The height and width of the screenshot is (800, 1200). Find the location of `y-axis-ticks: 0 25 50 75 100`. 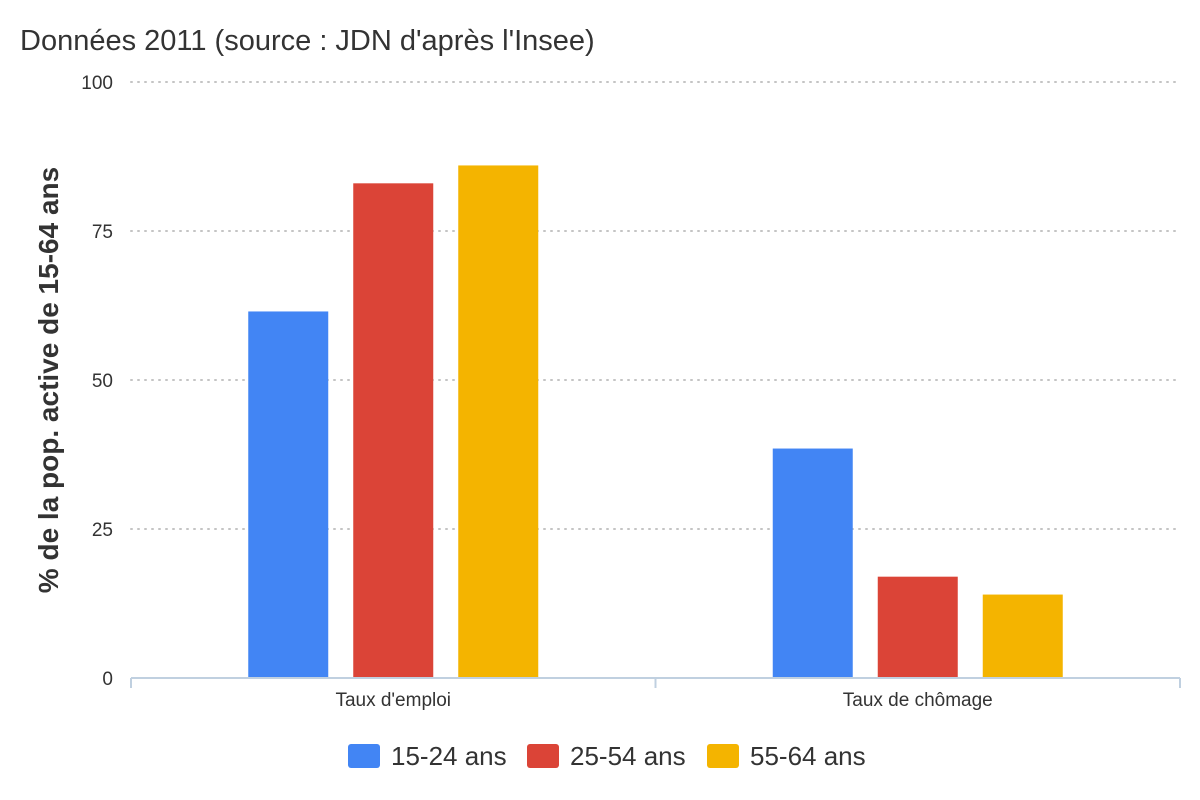

y-axis-ticks: 0 25 50 75 100 is located at coordinates (97, 381).